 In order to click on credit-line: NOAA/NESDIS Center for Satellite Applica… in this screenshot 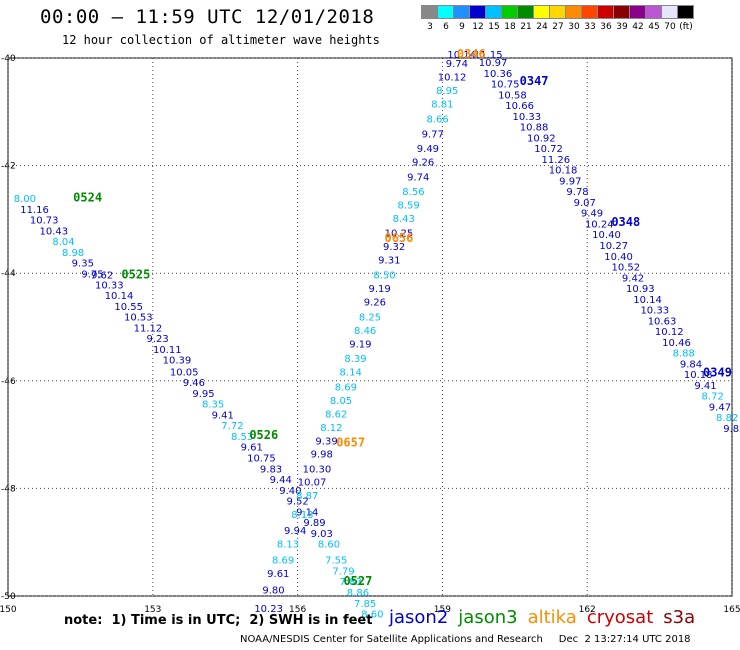, I will do `click(465, 639)`.